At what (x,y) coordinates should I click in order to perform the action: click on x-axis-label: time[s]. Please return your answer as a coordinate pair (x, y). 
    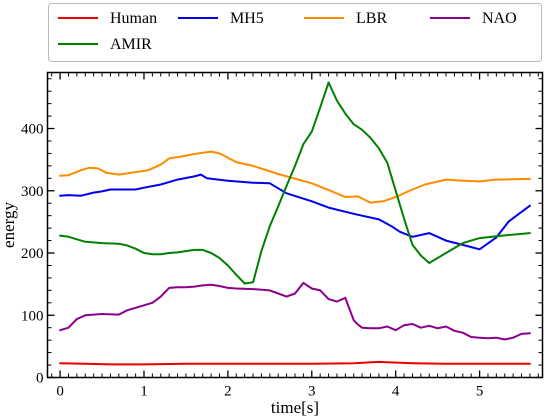
    Looking at the image, I should click on (295, 407).